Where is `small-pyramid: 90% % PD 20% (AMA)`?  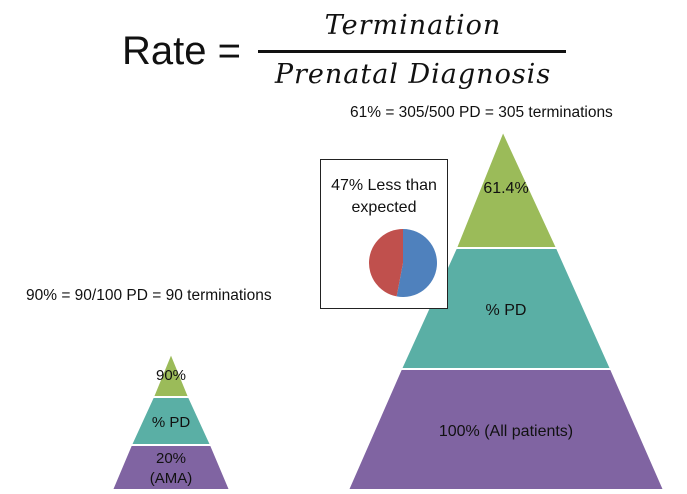
small-pyramid: 90% % PD 20% (AMA) is located at coordinates (171, 420).